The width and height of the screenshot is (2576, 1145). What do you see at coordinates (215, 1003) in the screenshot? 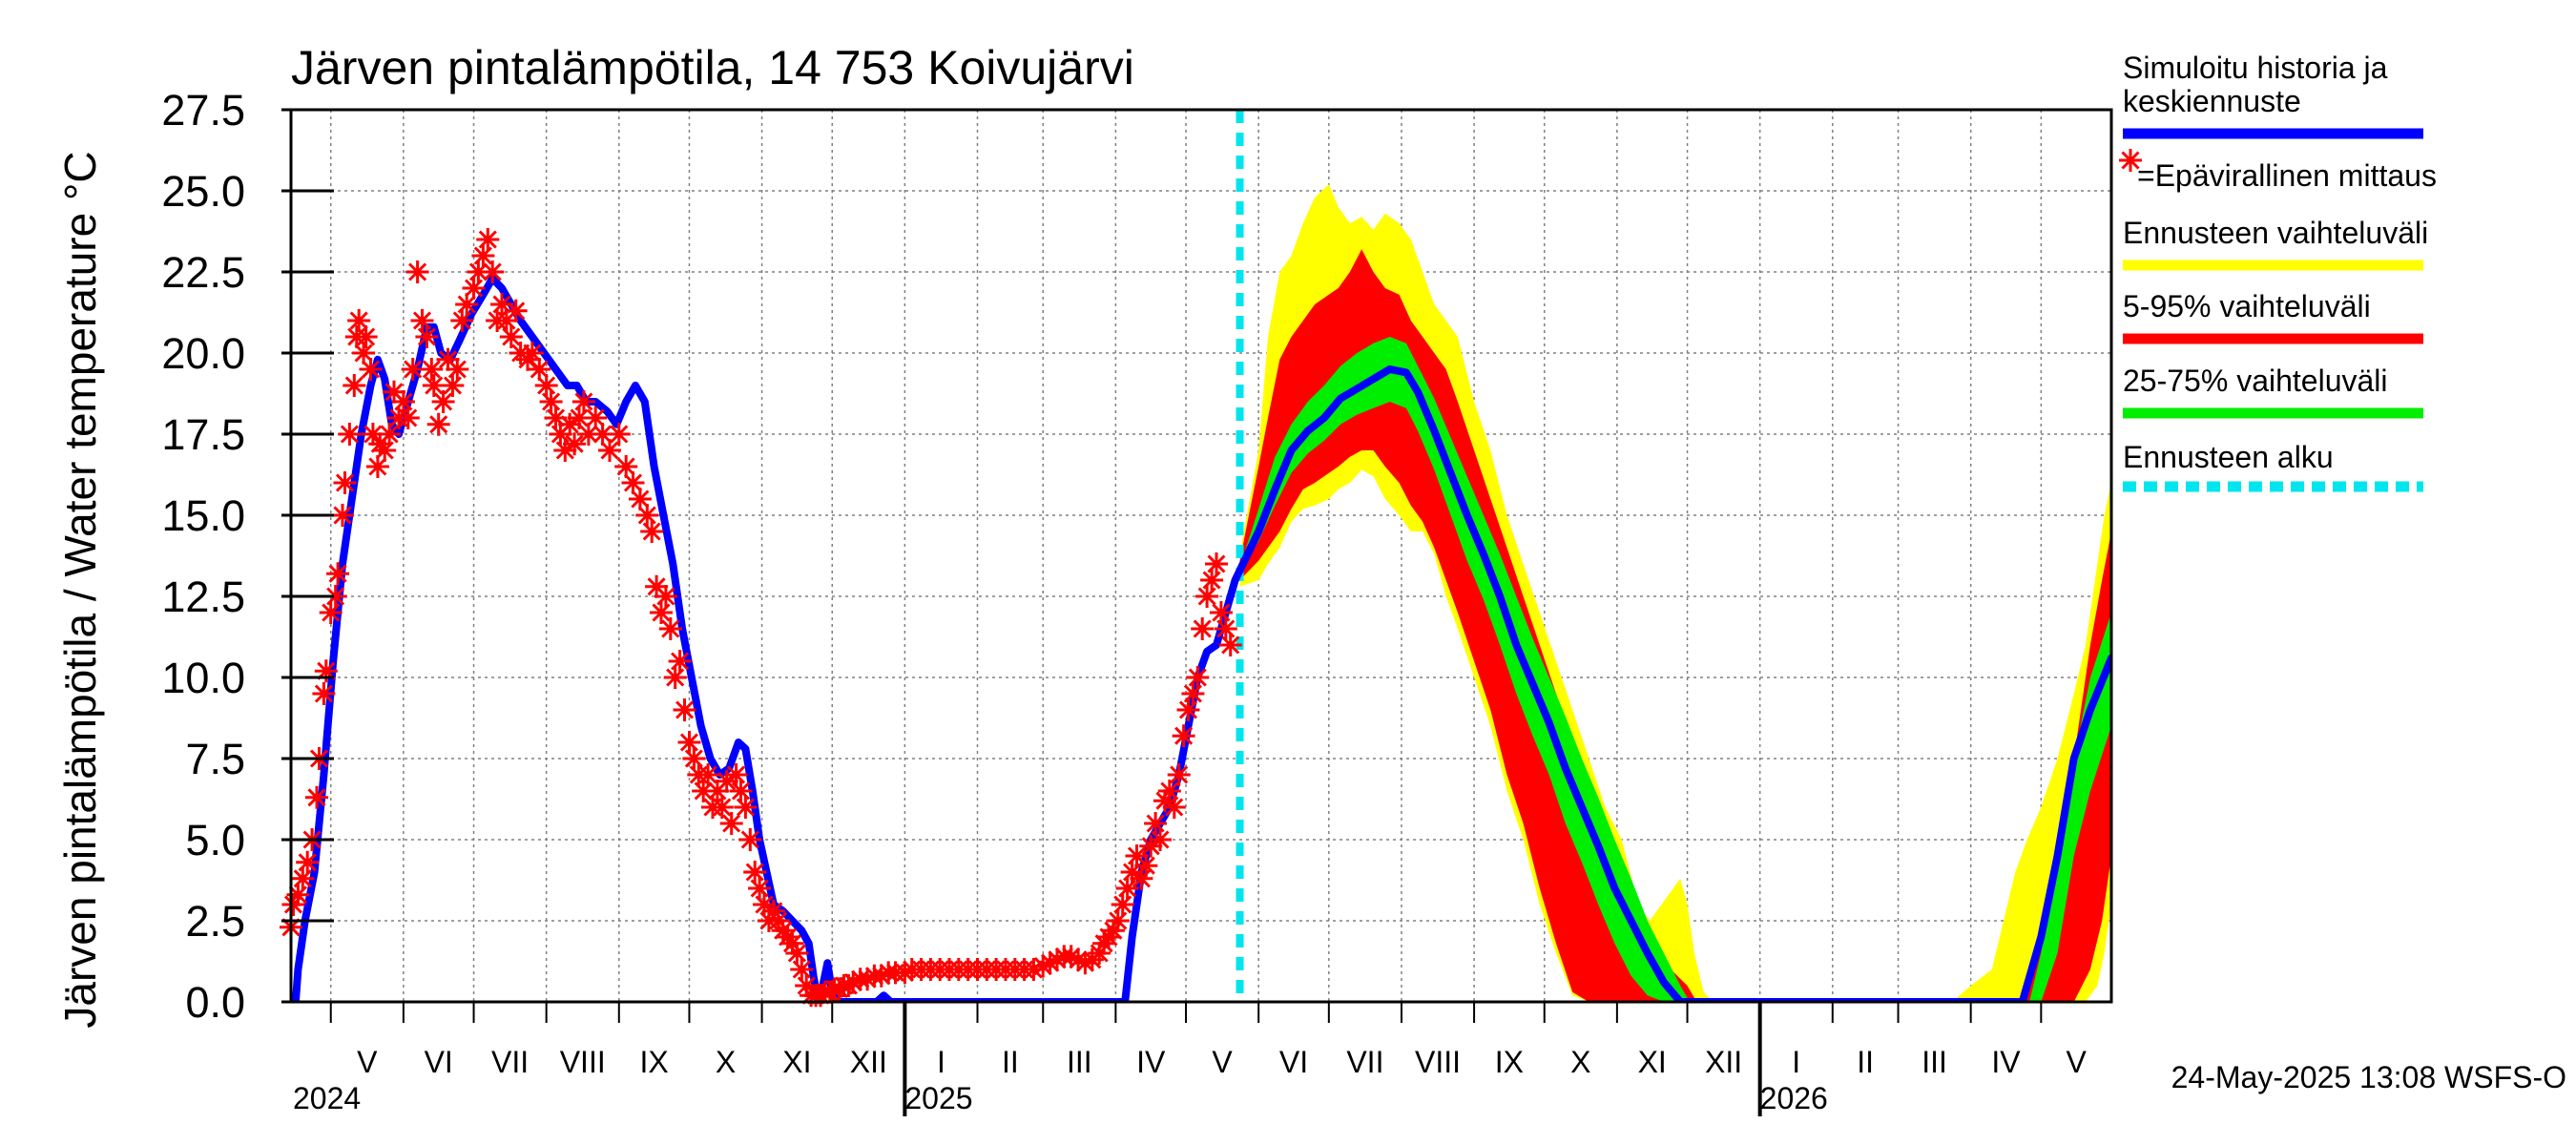
I see `y-tick-label: 0.0` at bounding box center [215, 1003].